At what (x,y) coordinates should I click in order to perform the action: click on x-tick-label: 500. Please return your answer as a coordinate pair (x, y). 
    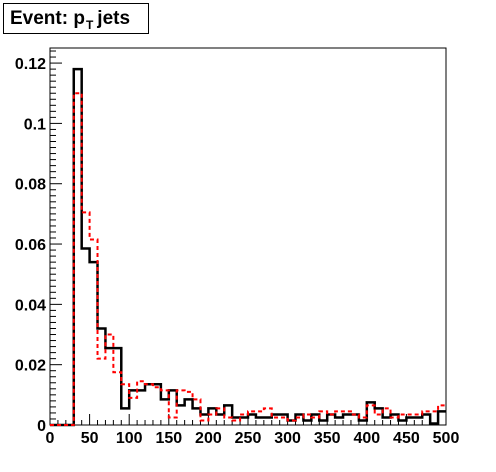
    Looking at the image, I should click on (446, 438).